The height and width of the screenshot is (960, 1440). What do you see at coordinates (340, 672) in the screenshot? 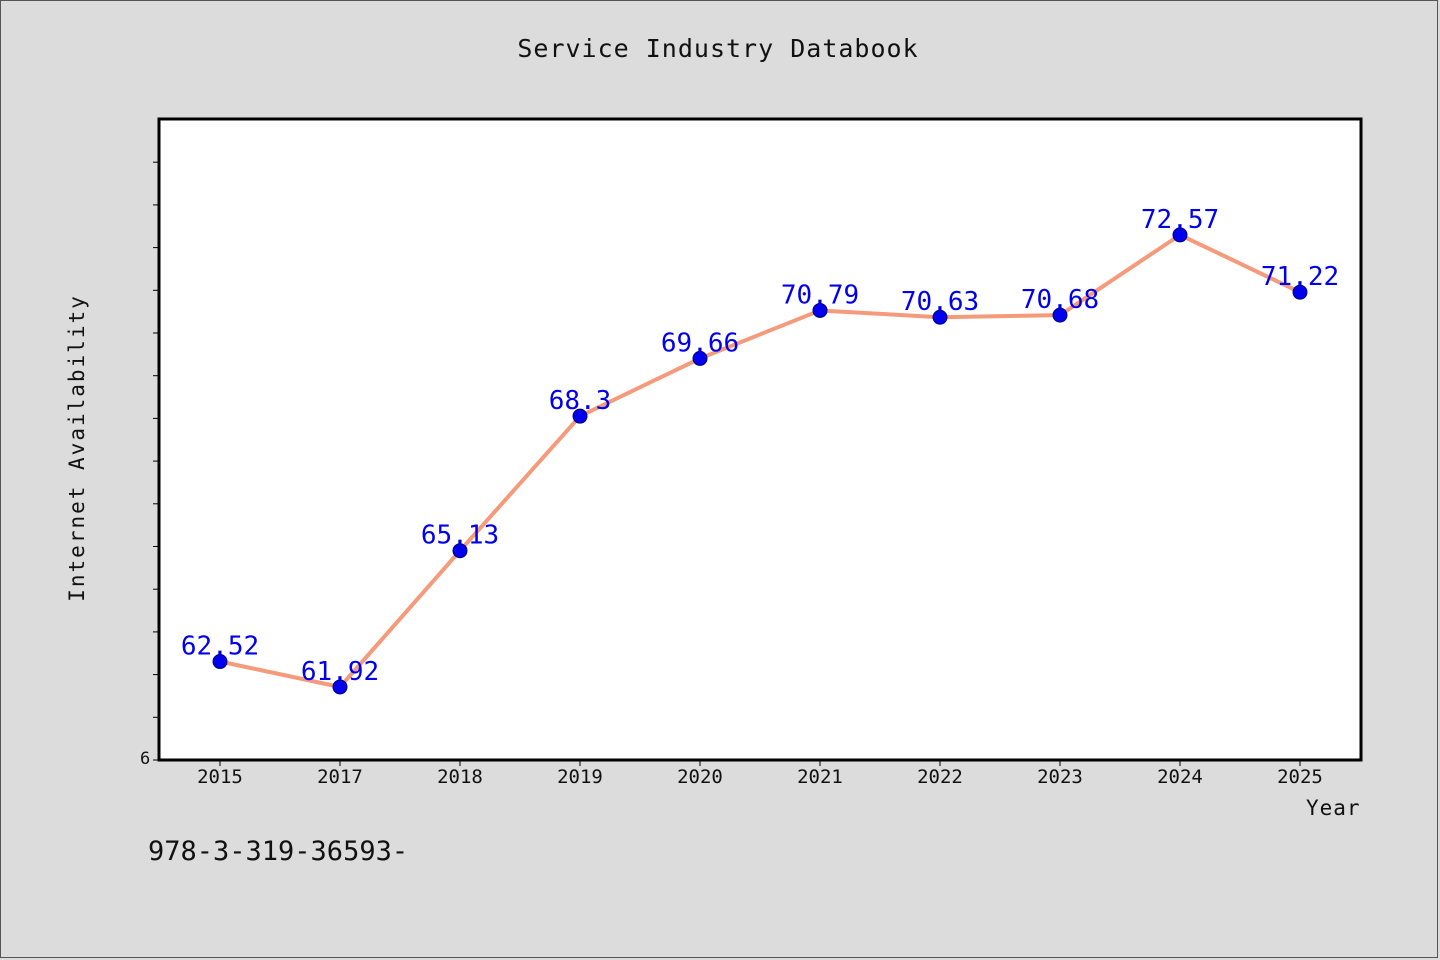
I see `data-label: 61.92` at bounding box center [340, 672].